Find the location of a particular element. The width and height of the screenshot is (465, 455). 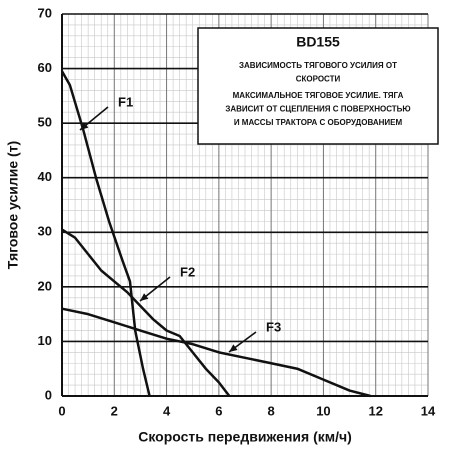

x-tick-label: 14 is located at coordinates (428, 410).